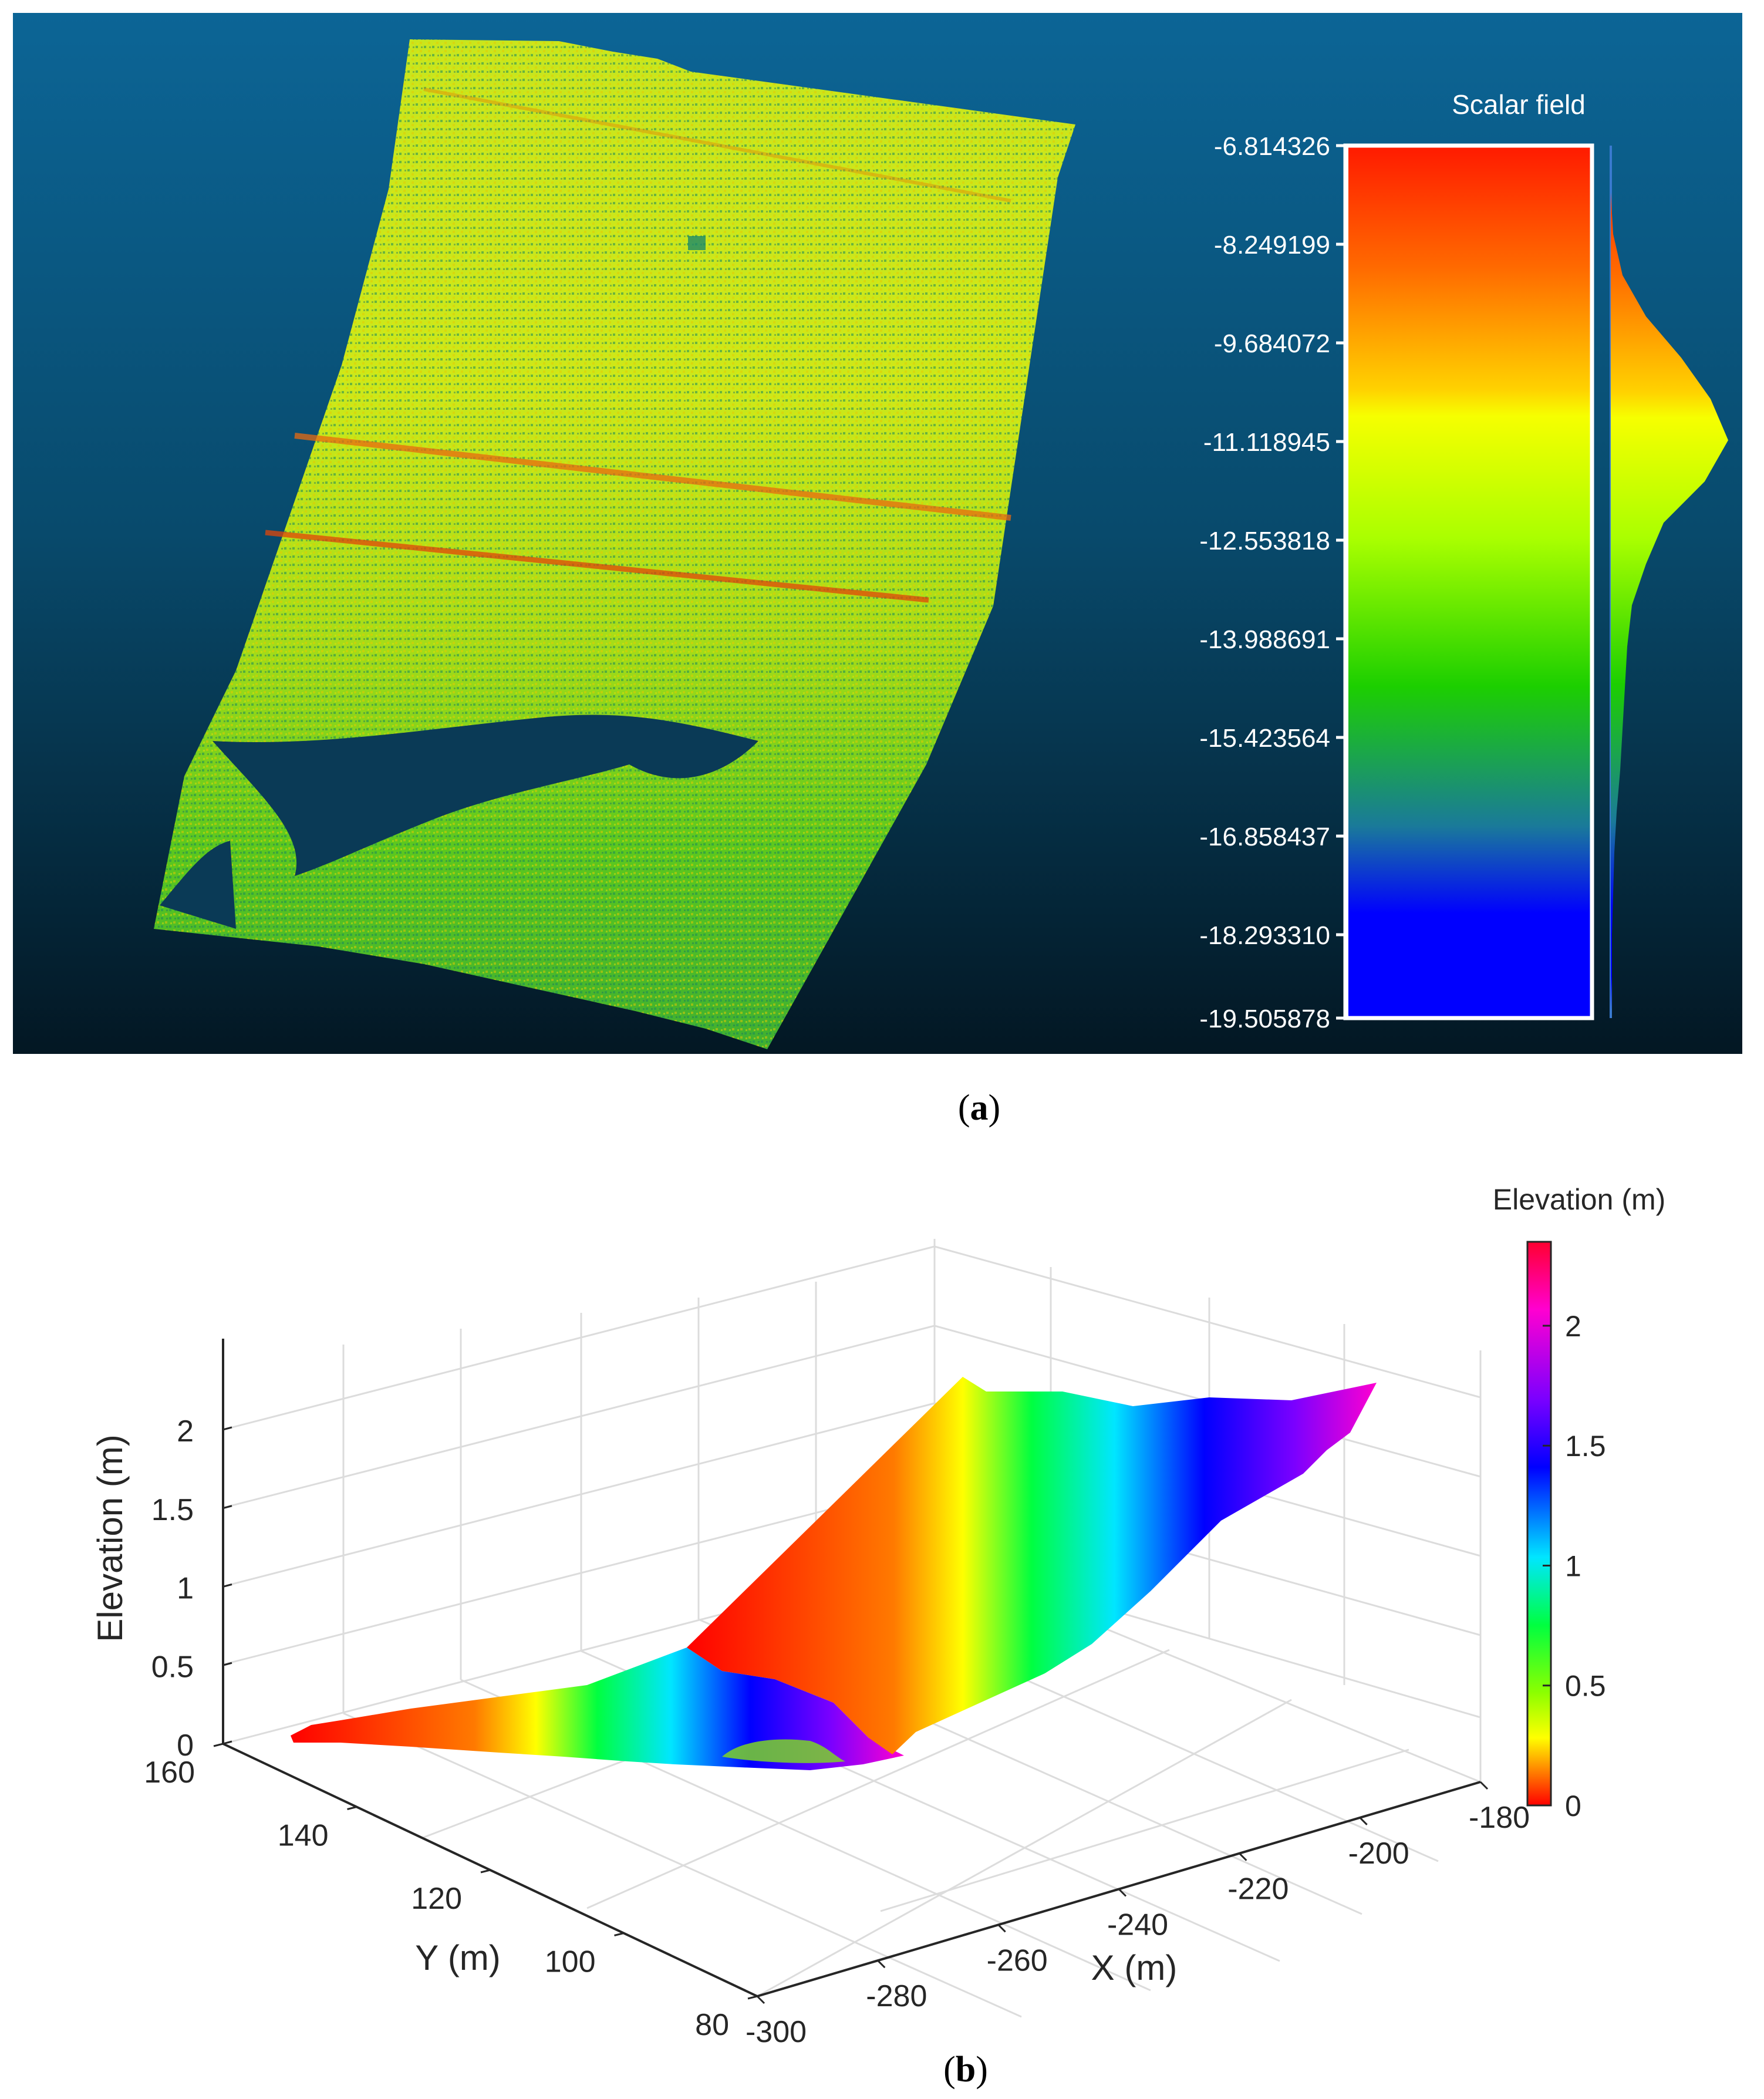 This screenshot has height=2099, width=1764. What do you see at coordinates (570, 1962) in the screenshot?
I see `y-tick-label: 100` at bounding box center [570, 1962].